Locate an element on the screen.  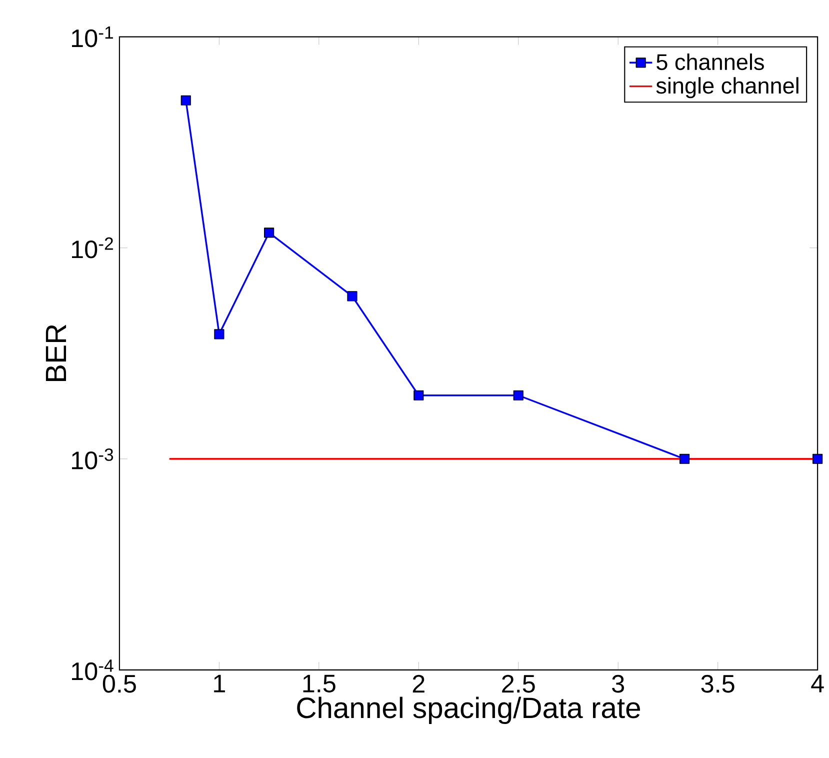
legend-label: 5 channels is located at coordinates (710, 62).